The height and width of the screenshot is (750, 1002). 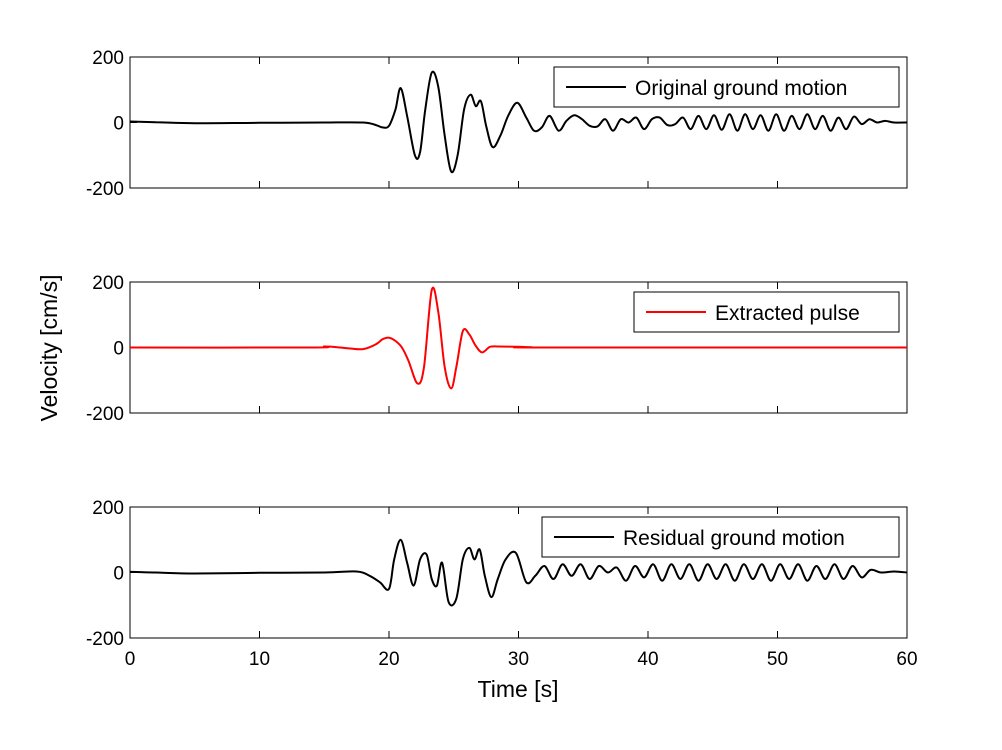 I want to click on y-tick-label-original: 0, so click(x=118, y=124).